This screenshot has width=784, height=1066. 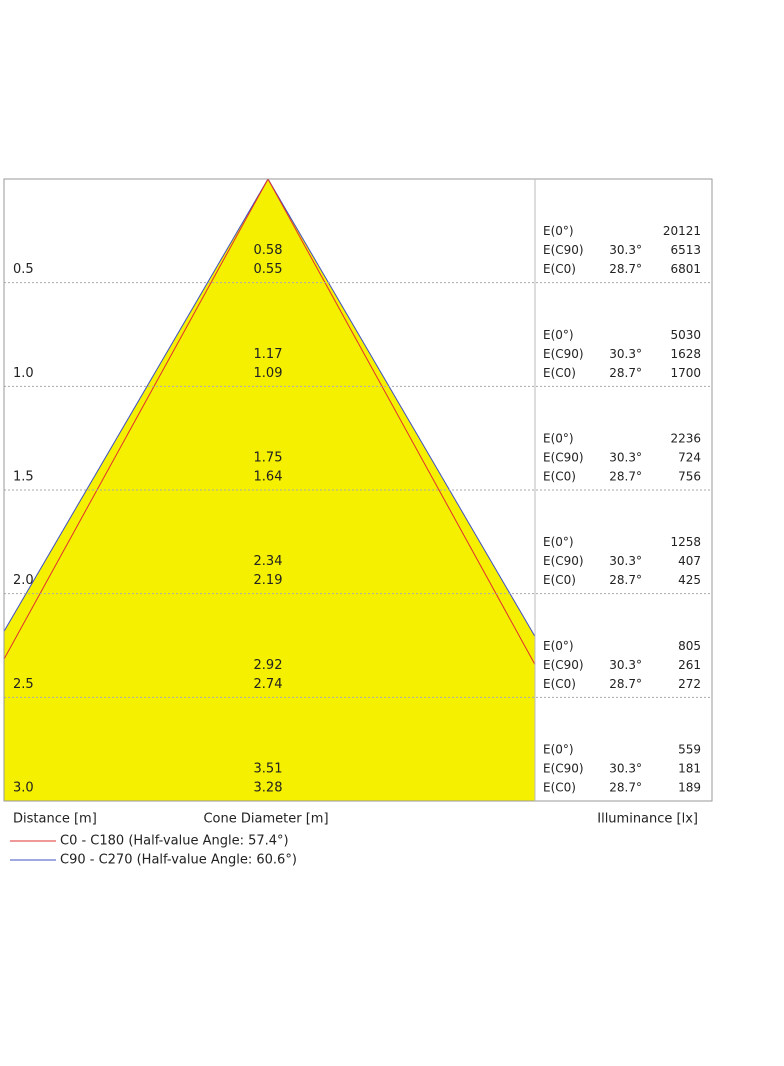 What do you see at coordinates (268, 269) in the screenshot?
I see `cone-diameter: 0.55` at bounding box center [268, 269].